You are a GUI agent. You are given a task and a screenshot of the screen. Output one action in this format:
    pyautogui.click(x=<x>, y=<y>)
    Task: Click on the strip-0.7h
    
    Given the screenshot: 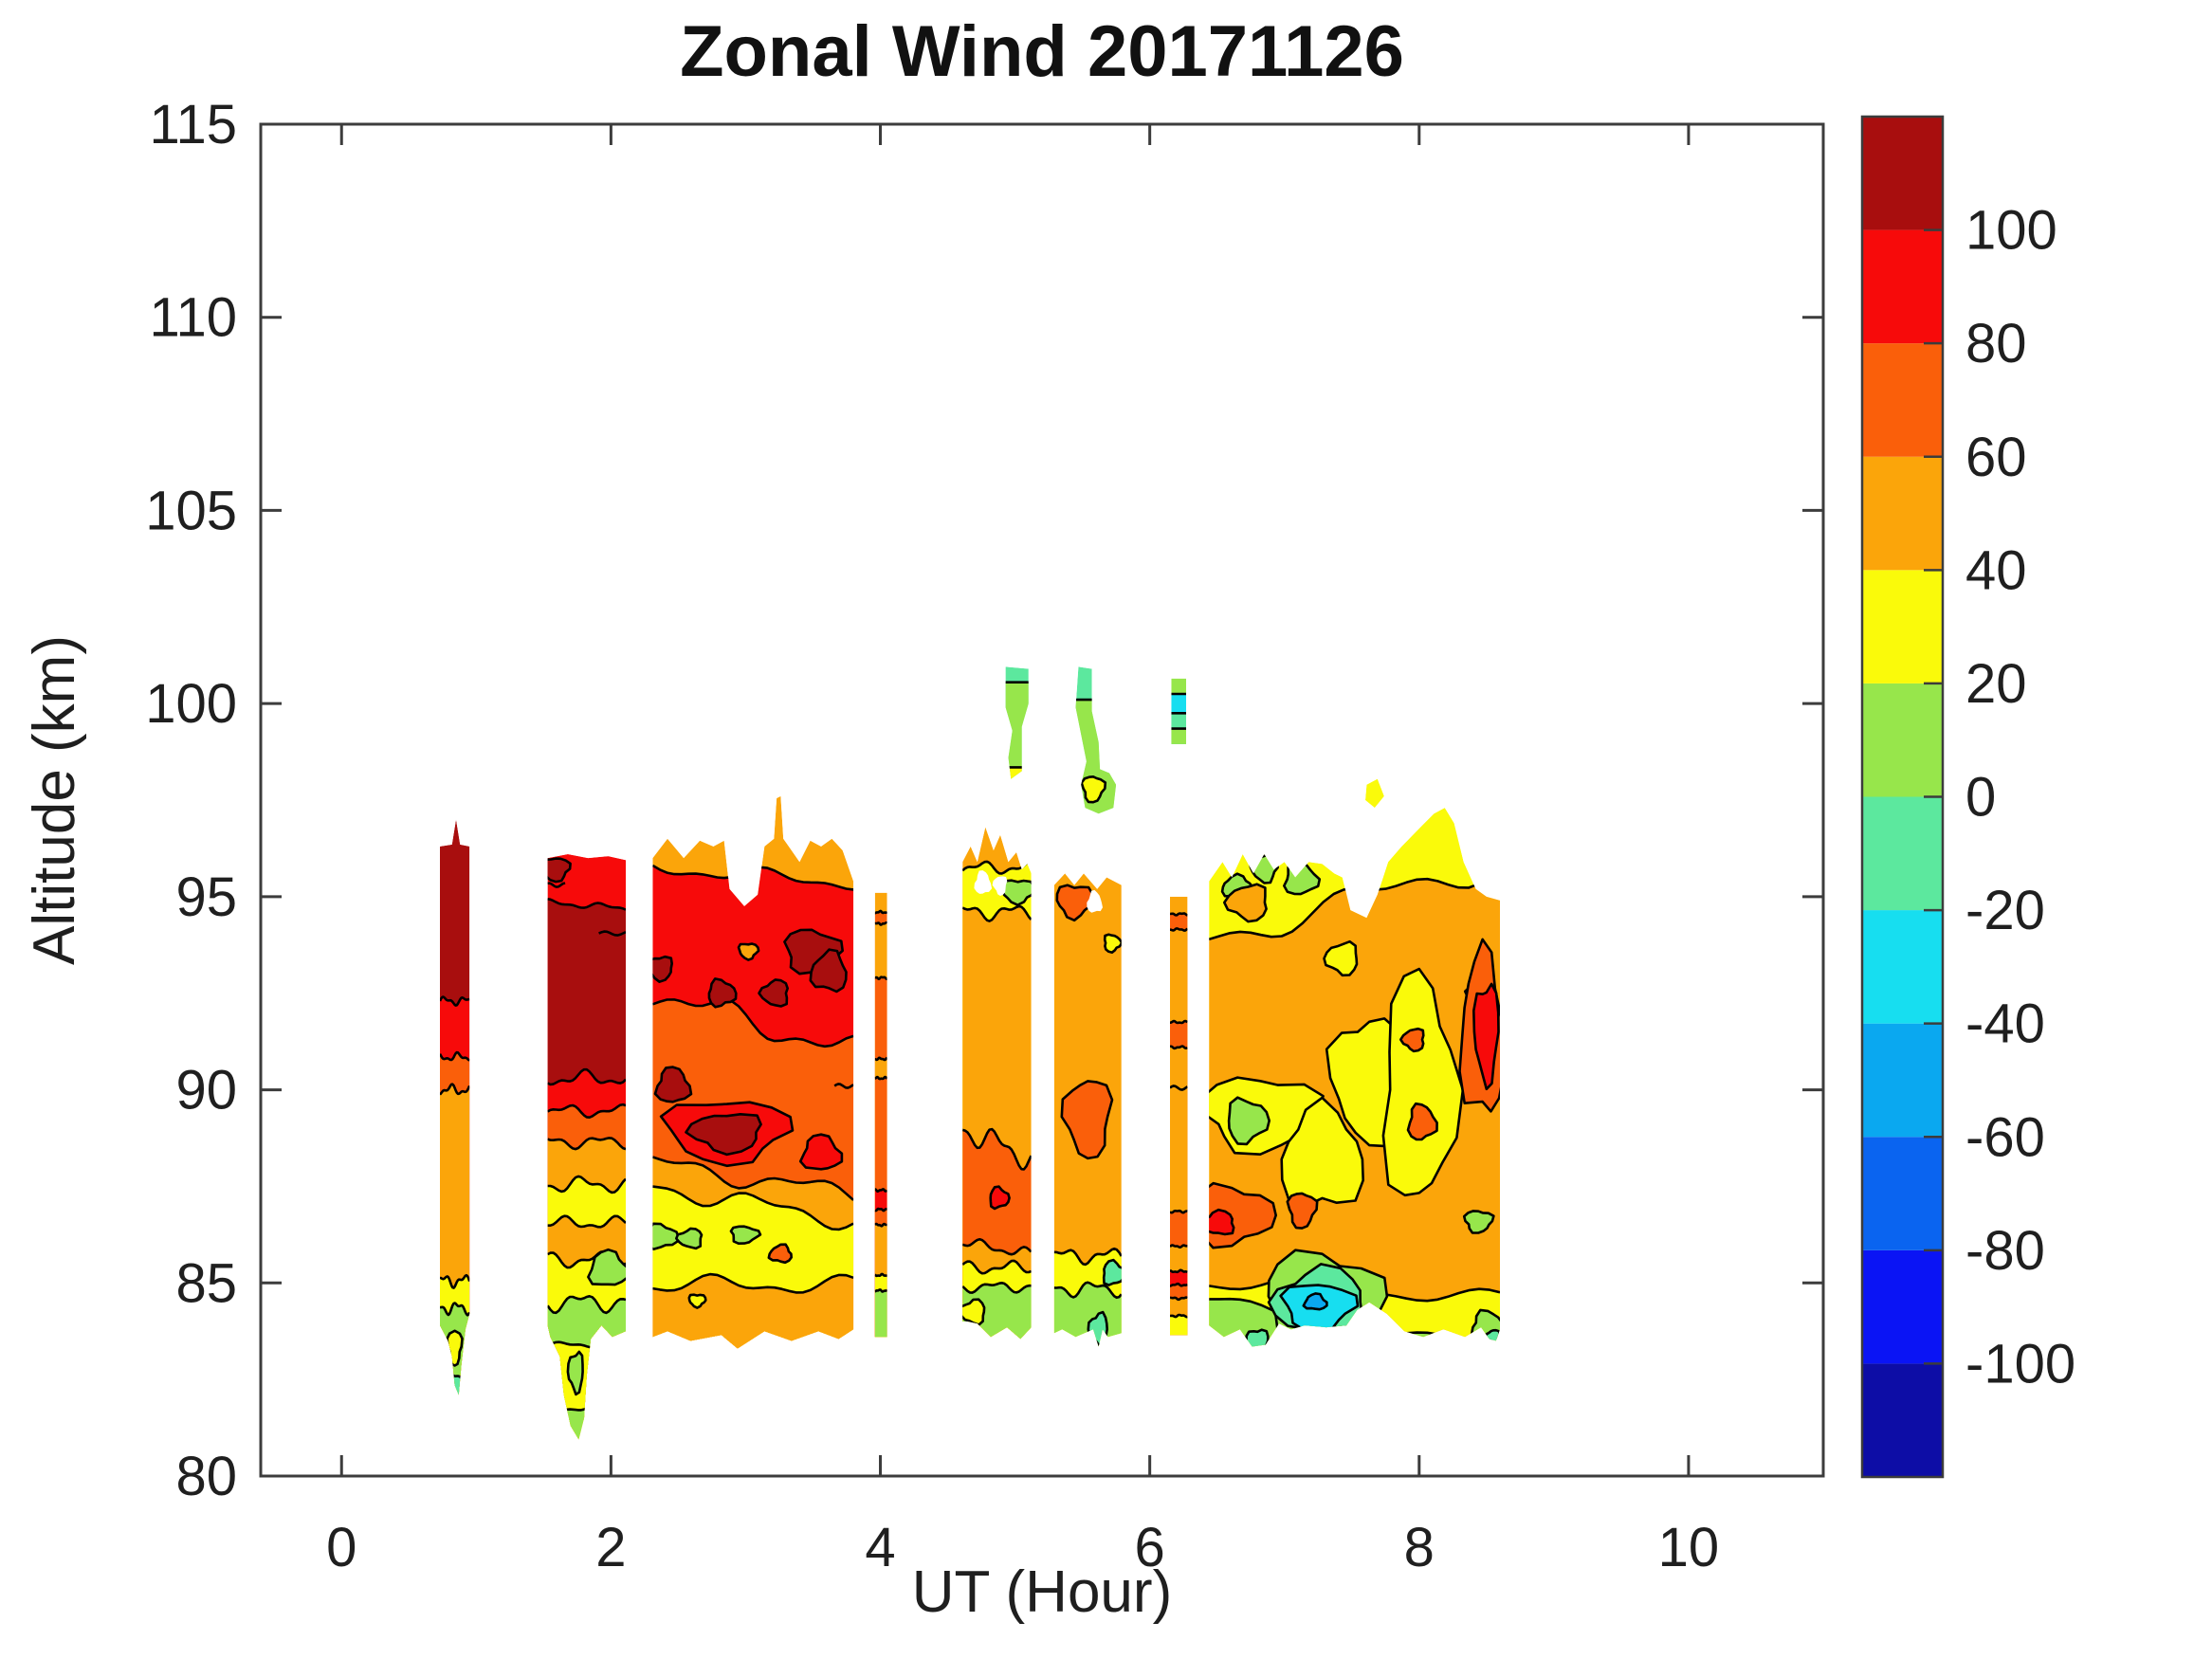 What is the action you would take?
    pyautogui.click(x=455, y=1107)
    